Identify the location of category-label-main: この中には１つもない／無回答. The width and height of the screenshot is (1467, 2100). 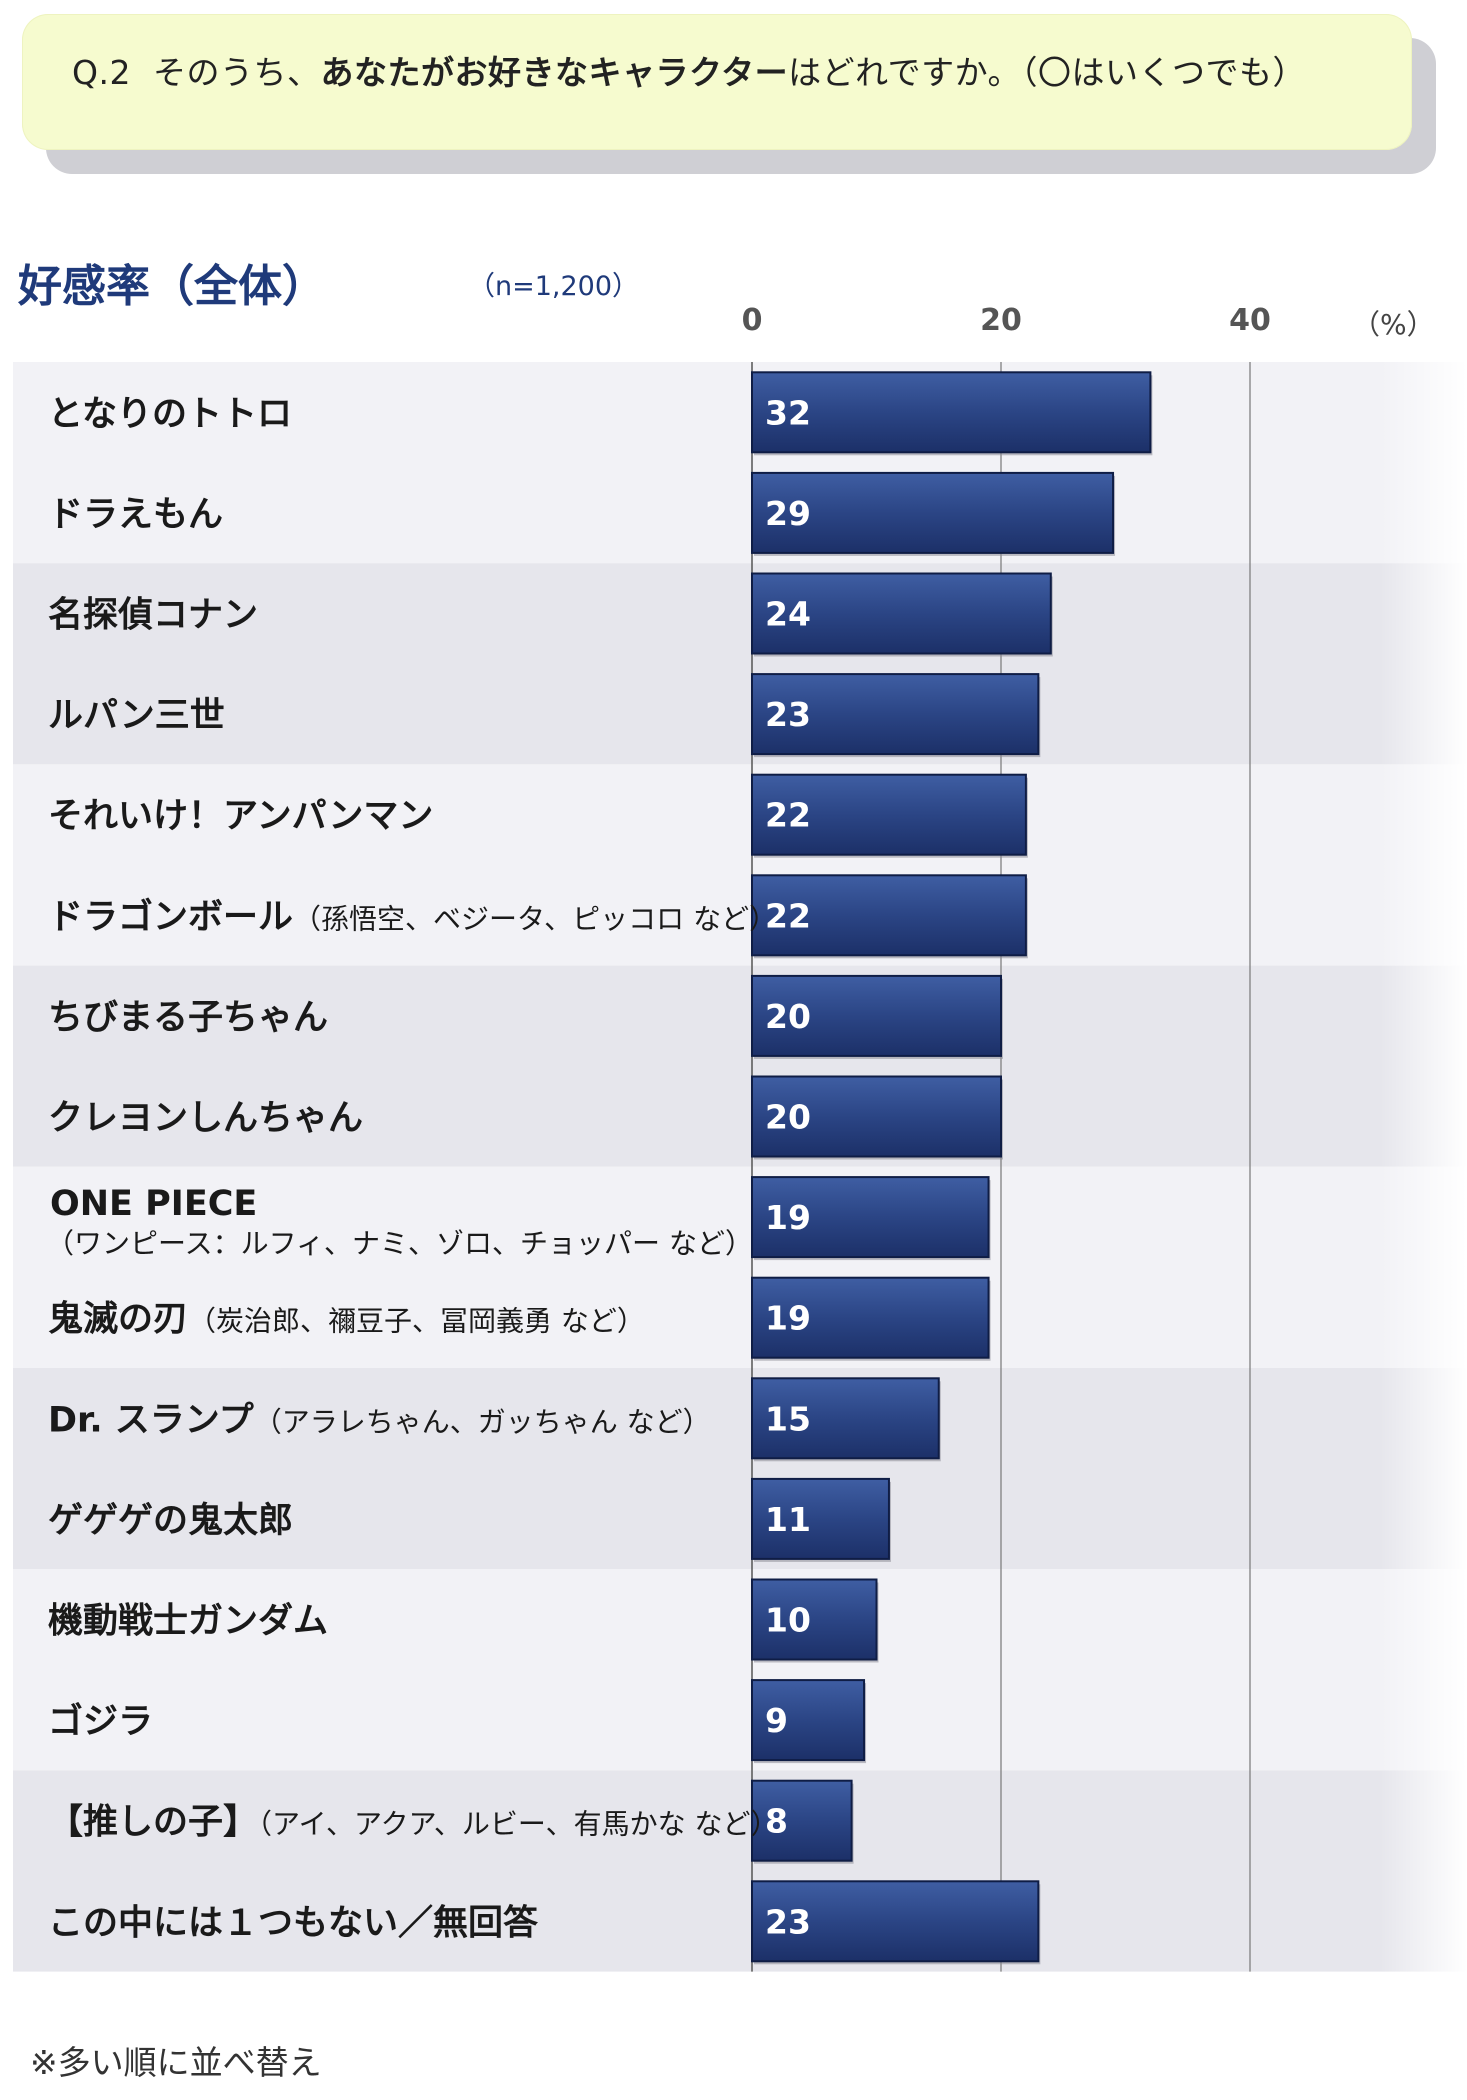
(293, 1923).